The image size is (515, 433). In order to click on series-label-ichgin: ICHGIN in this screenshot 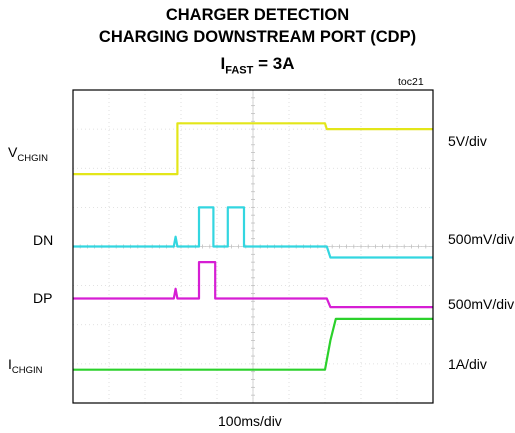, I will do `click(25, 366)`.